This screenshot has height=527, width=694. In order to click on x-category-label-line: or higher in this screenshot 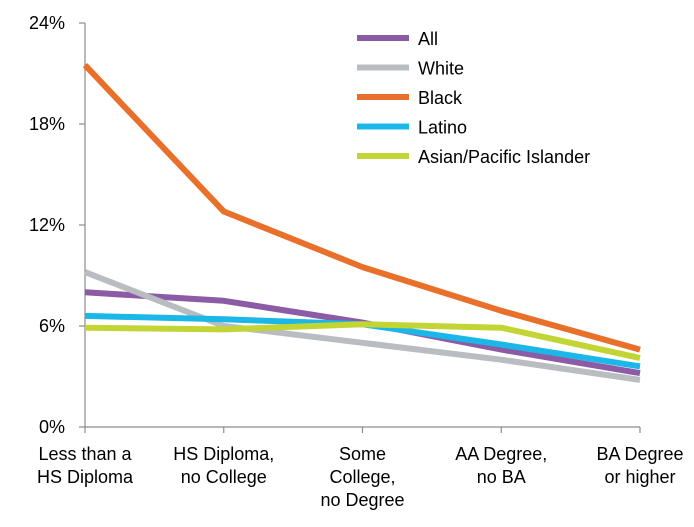, I will do `click(639, 477)`.